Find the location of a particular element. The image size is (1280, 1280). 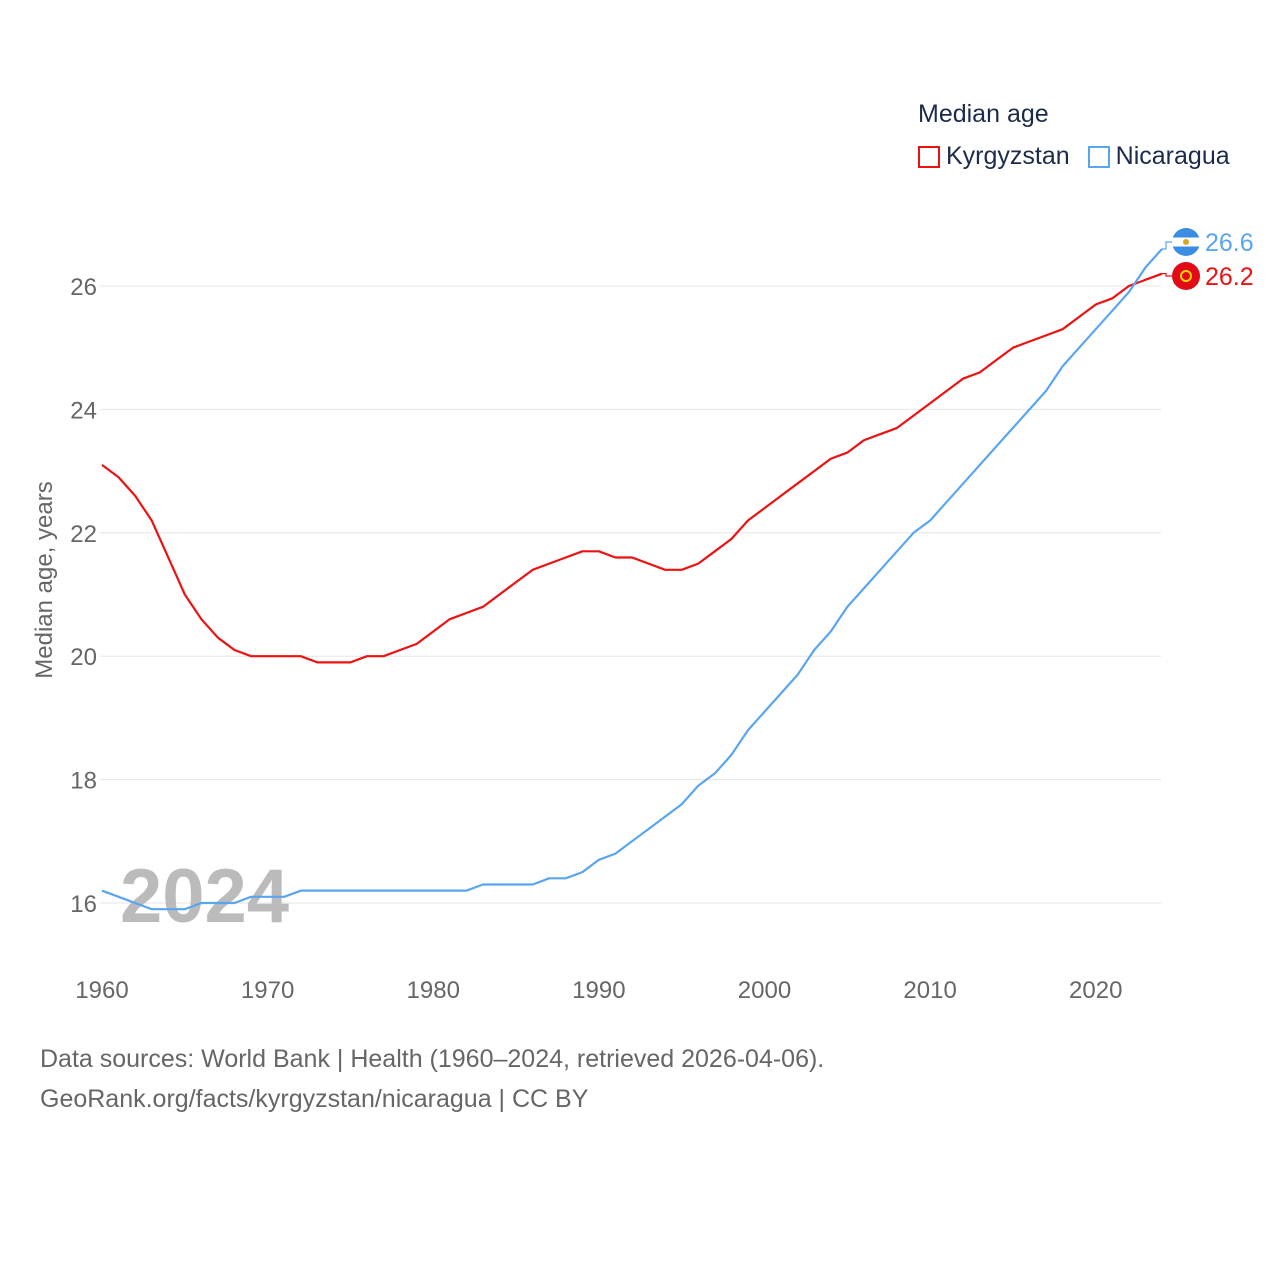

legend-item-nicaragua: Nicaragua is located at coordinates (1158, 156).